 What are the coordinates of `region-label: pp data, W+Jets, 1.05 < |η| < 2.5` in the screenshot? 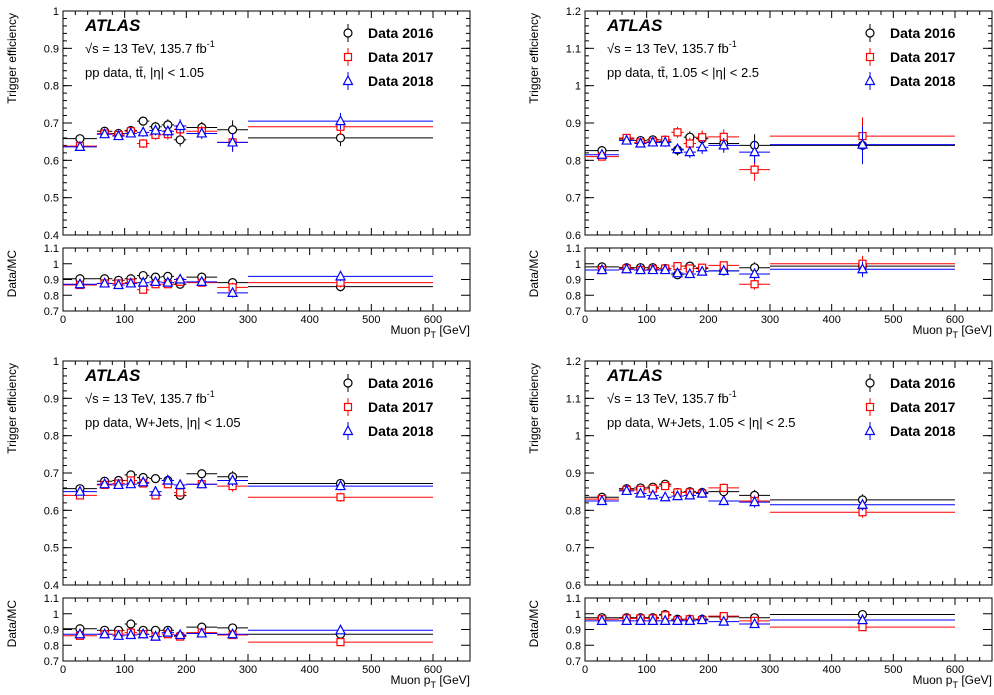 It's located at (701, 422).